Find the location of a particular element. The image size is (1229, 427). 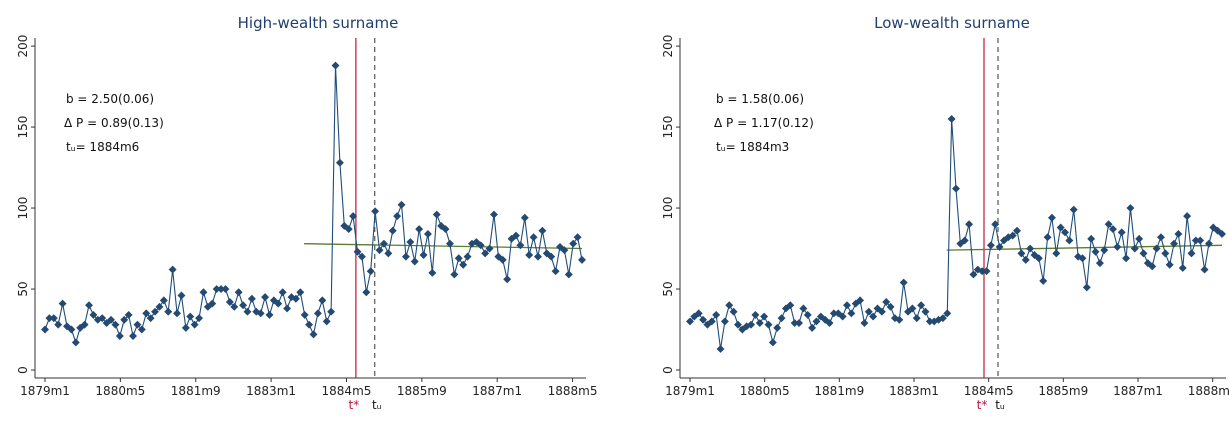

y-tick-label: 150 is located at coordinates (23, 127).